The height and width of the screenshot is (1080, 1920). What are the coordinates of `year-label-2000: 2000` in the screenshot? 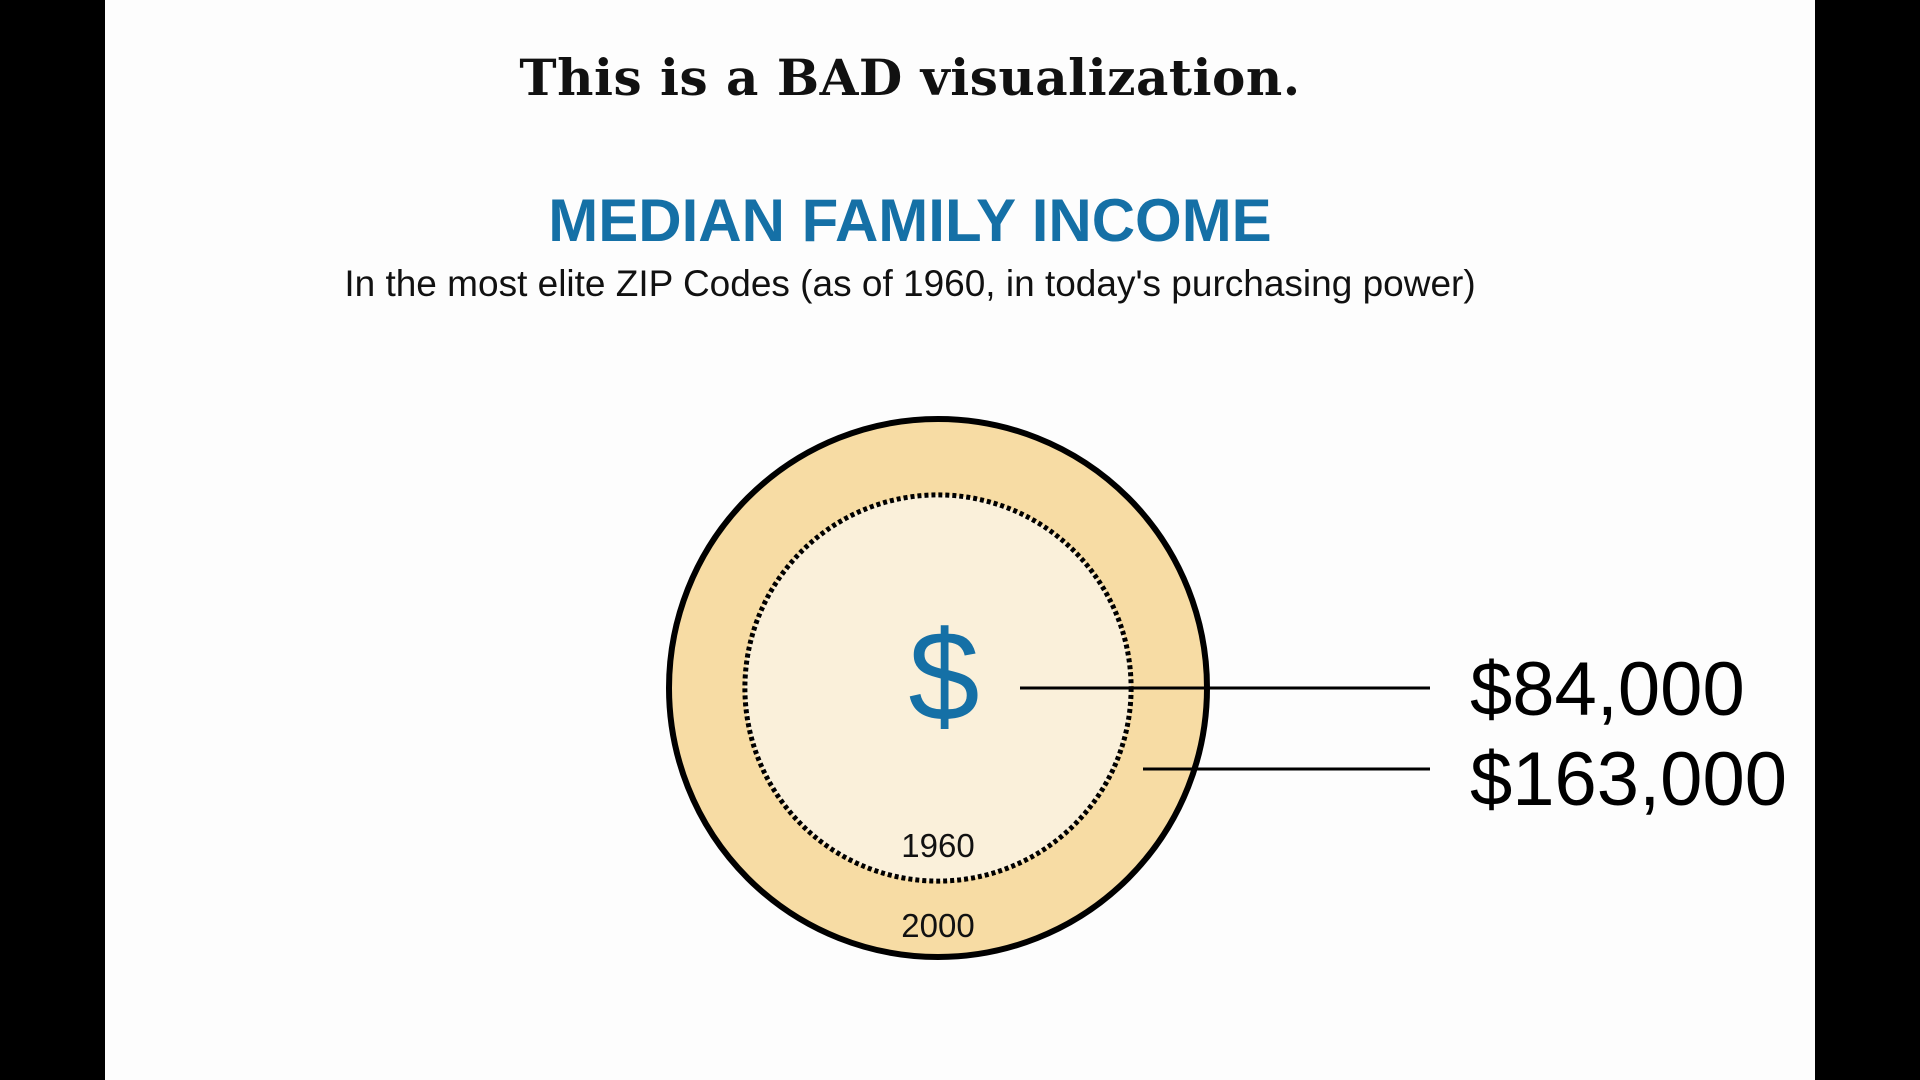 It's located at (937, 925).